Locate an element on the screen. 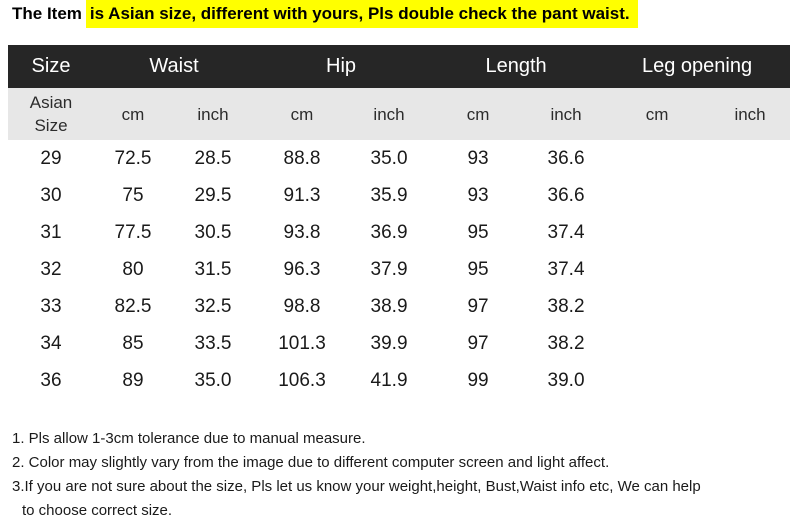 The width and height of the screenshot is (800, 526). asian-size-line2: Size is located at coordinates (51, 125).